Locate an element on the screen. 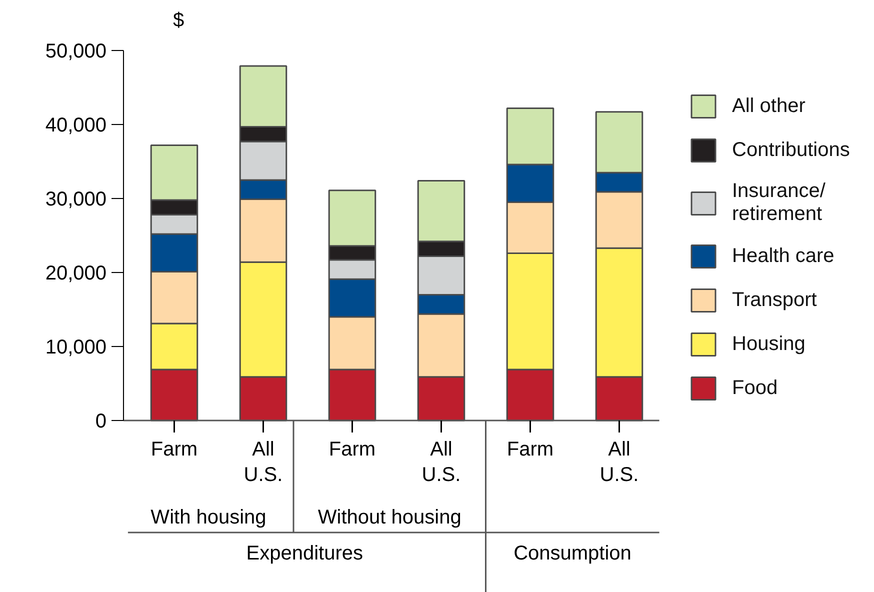 This screenshot has width=874, height=592. text: Without housing is located at coordinates (390, 517).